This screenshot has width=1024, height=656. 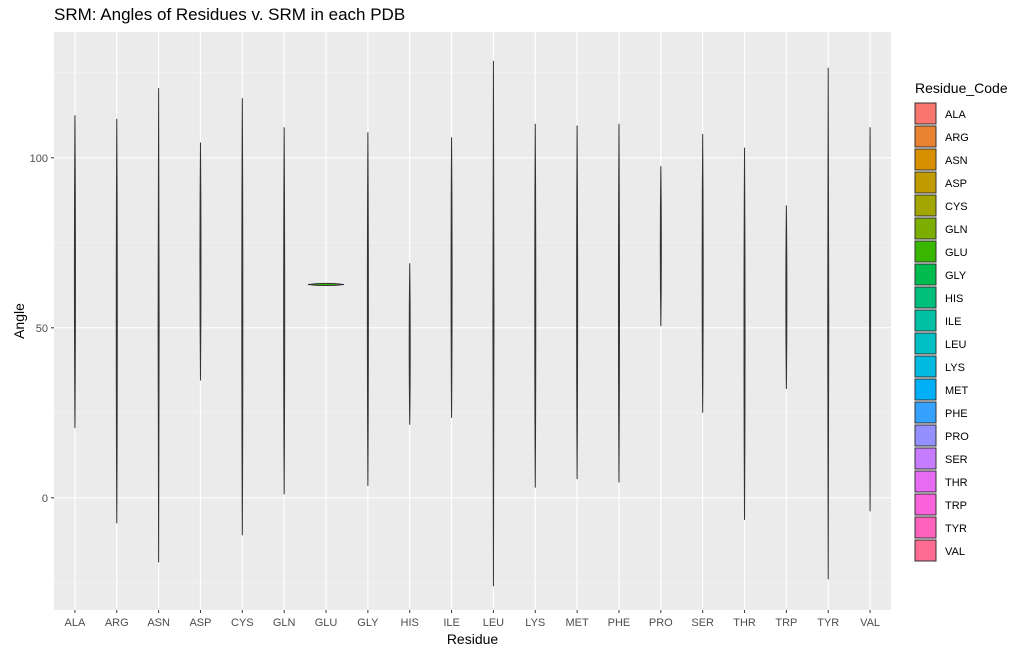 I want to click on x-tick-label: CYS, so click(x=242, y=623).